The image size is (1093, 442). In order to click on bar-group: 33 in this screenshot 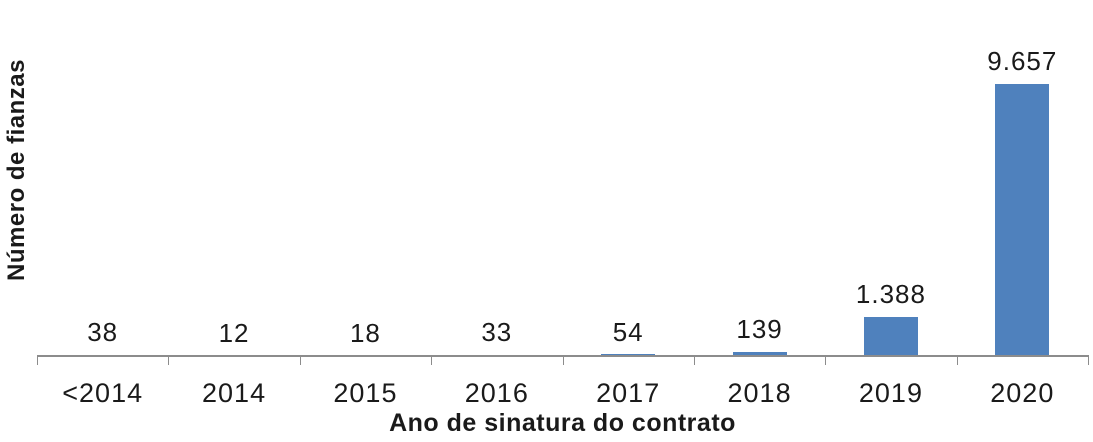, I will do `click(496, 198)`.